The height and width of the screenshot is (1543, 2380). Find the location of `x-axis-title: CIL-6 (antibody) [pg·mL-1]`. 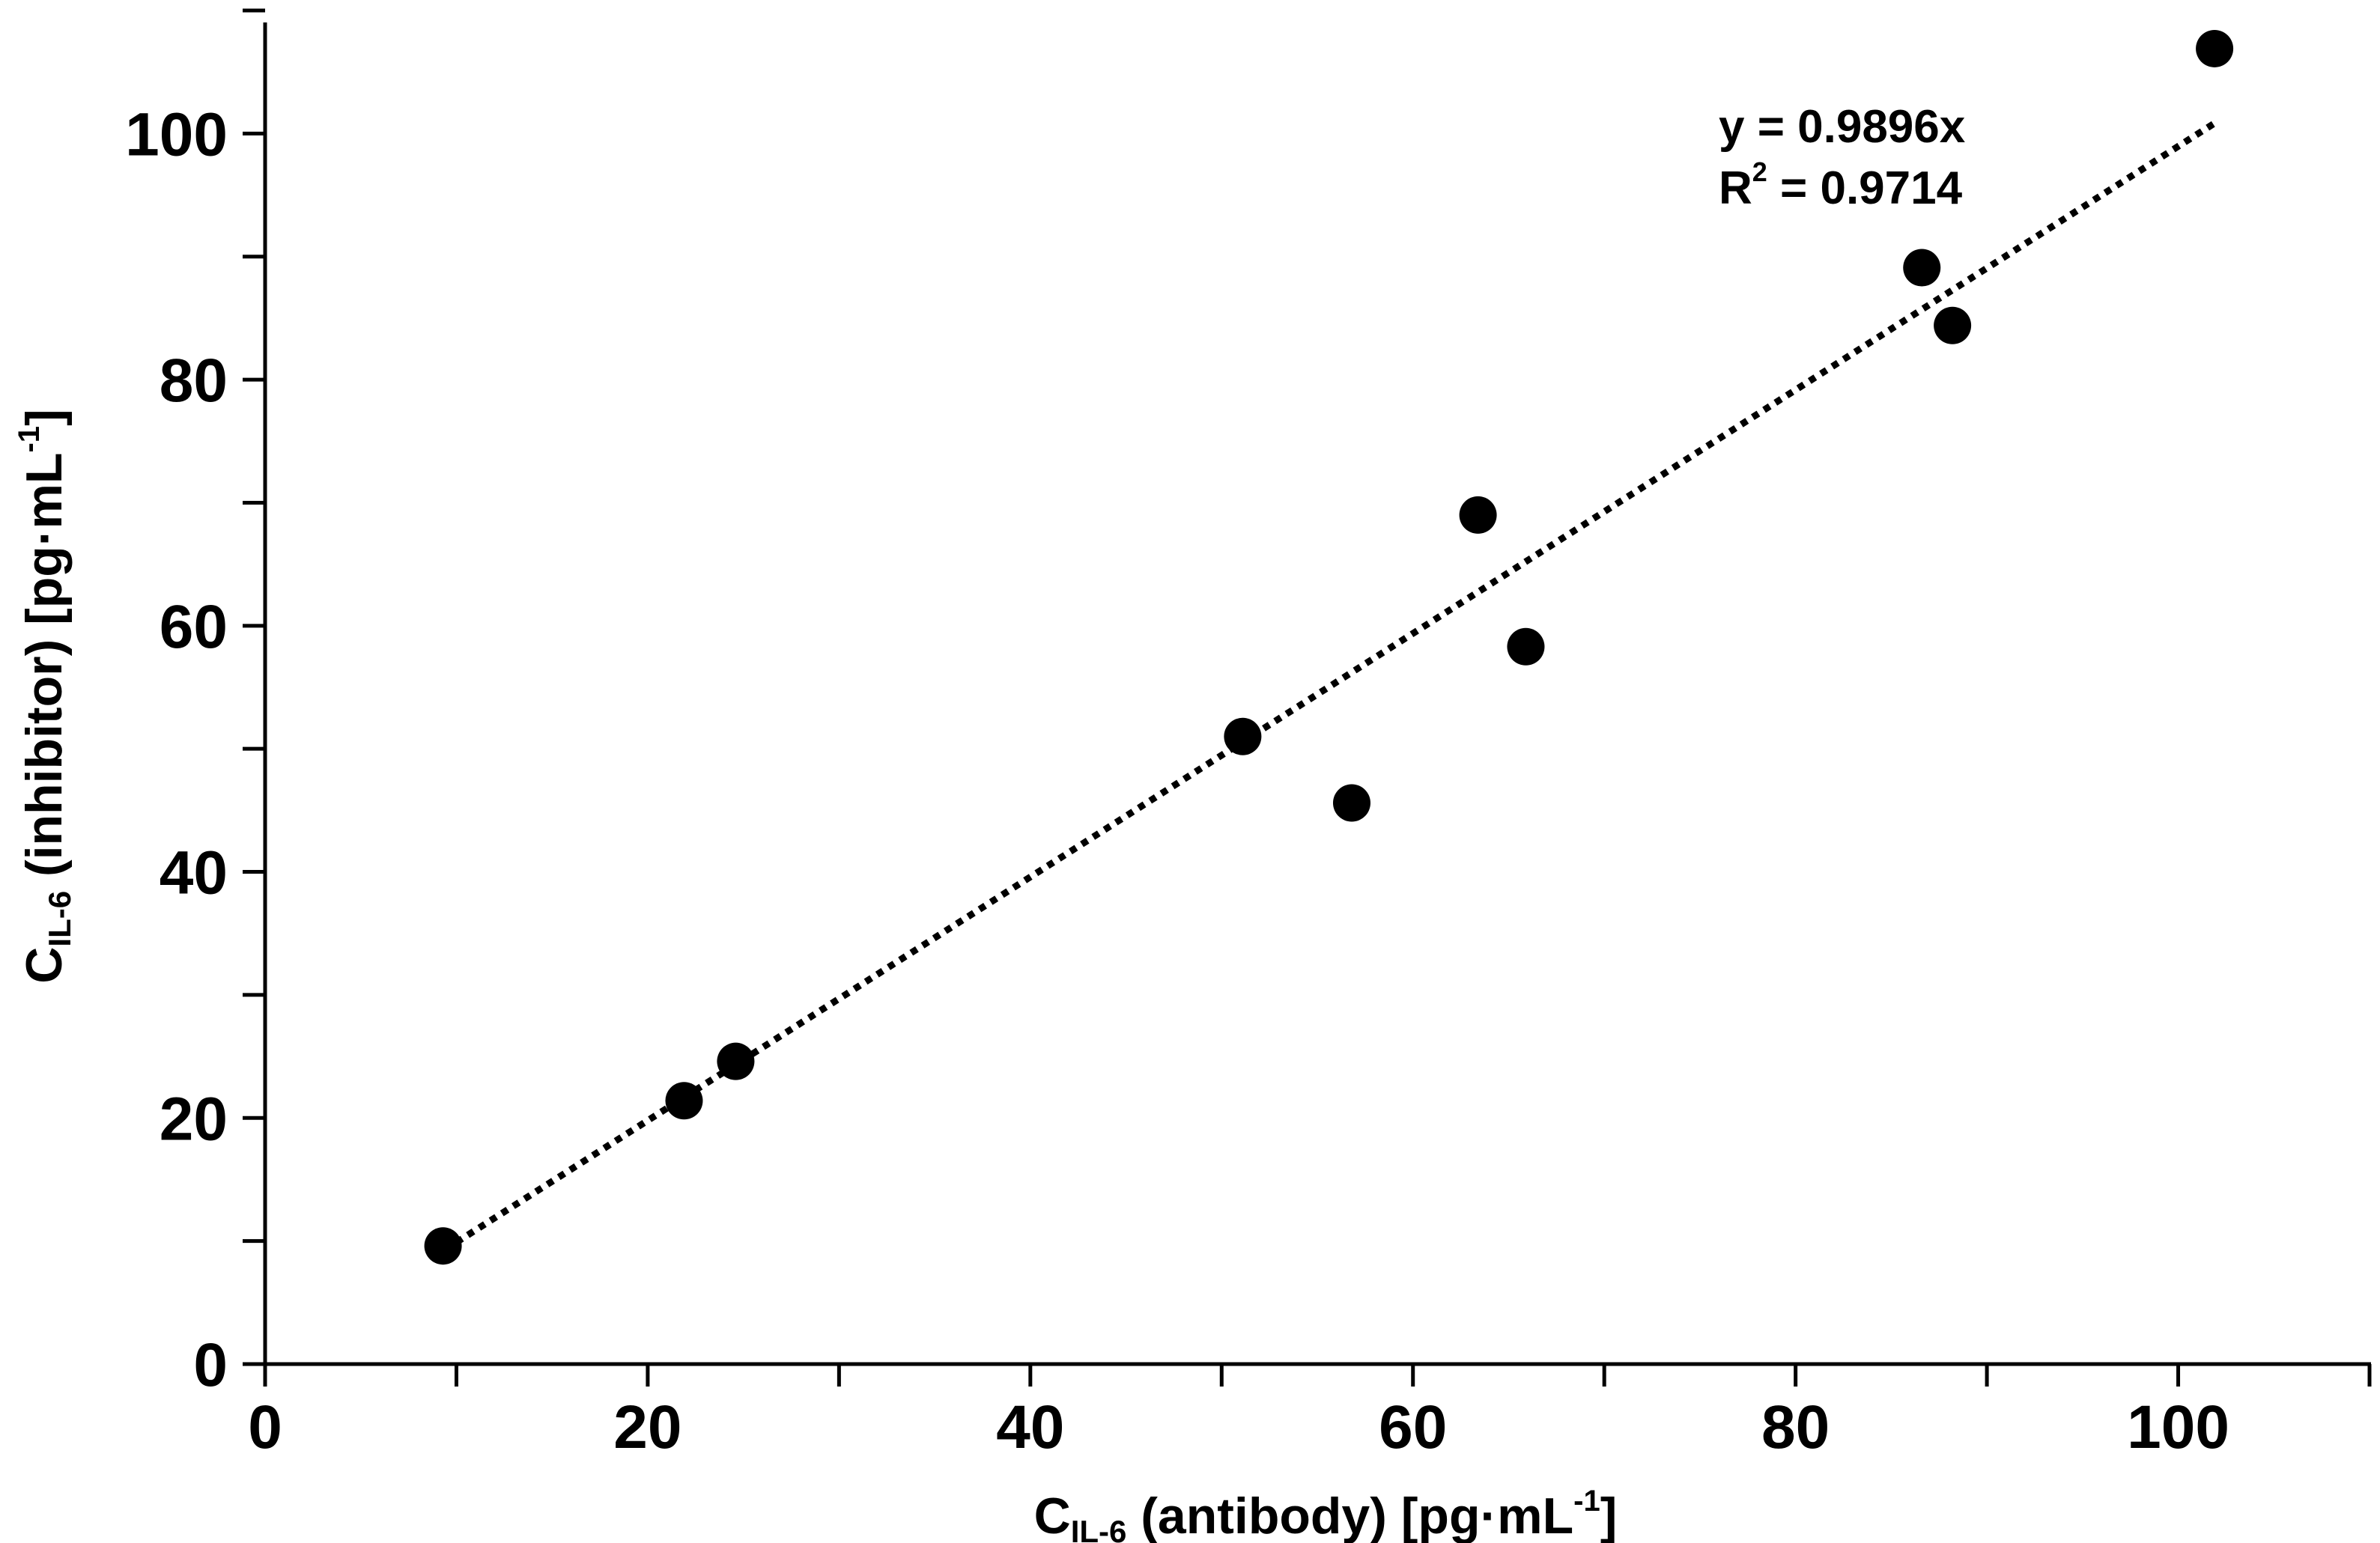

x-axis-title: CIL-6 (antibody) [pg·mL-1] is located at coordinates (1326, 1514).